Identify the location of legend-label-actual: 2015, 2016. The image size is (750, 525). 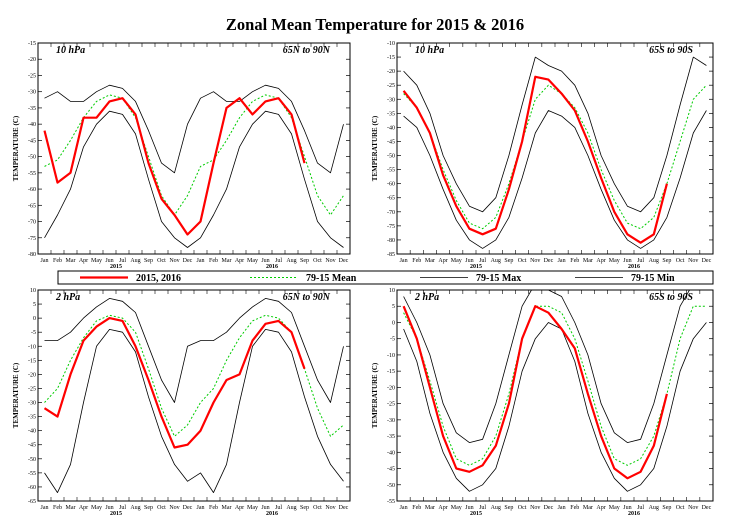
(158, 278).